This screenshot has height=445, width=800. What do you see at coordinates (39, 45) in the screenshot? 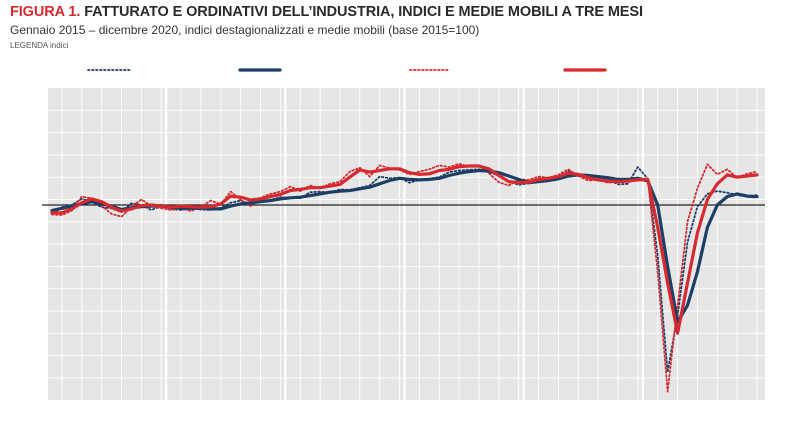
I see `legend-fragment-text: LEGENDA indici` at bounding box center [39, 45].